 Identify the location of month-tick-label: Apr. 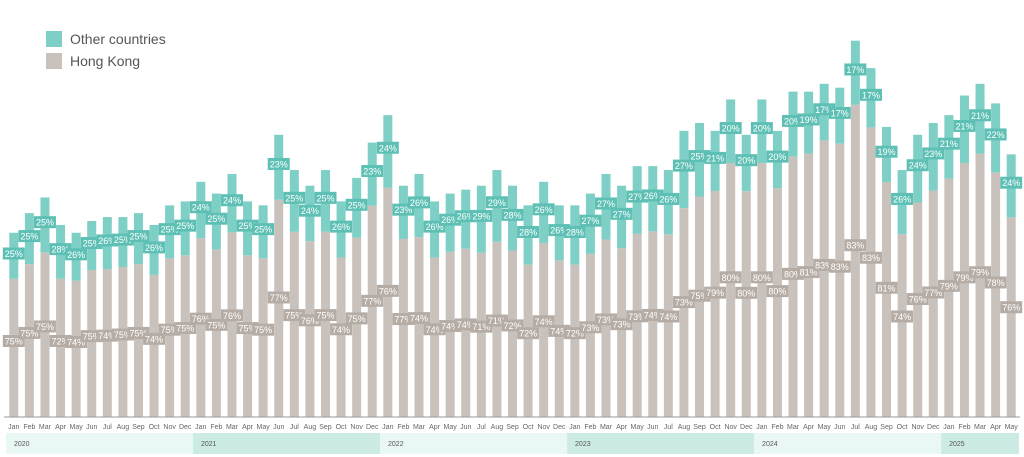
(622, 427).